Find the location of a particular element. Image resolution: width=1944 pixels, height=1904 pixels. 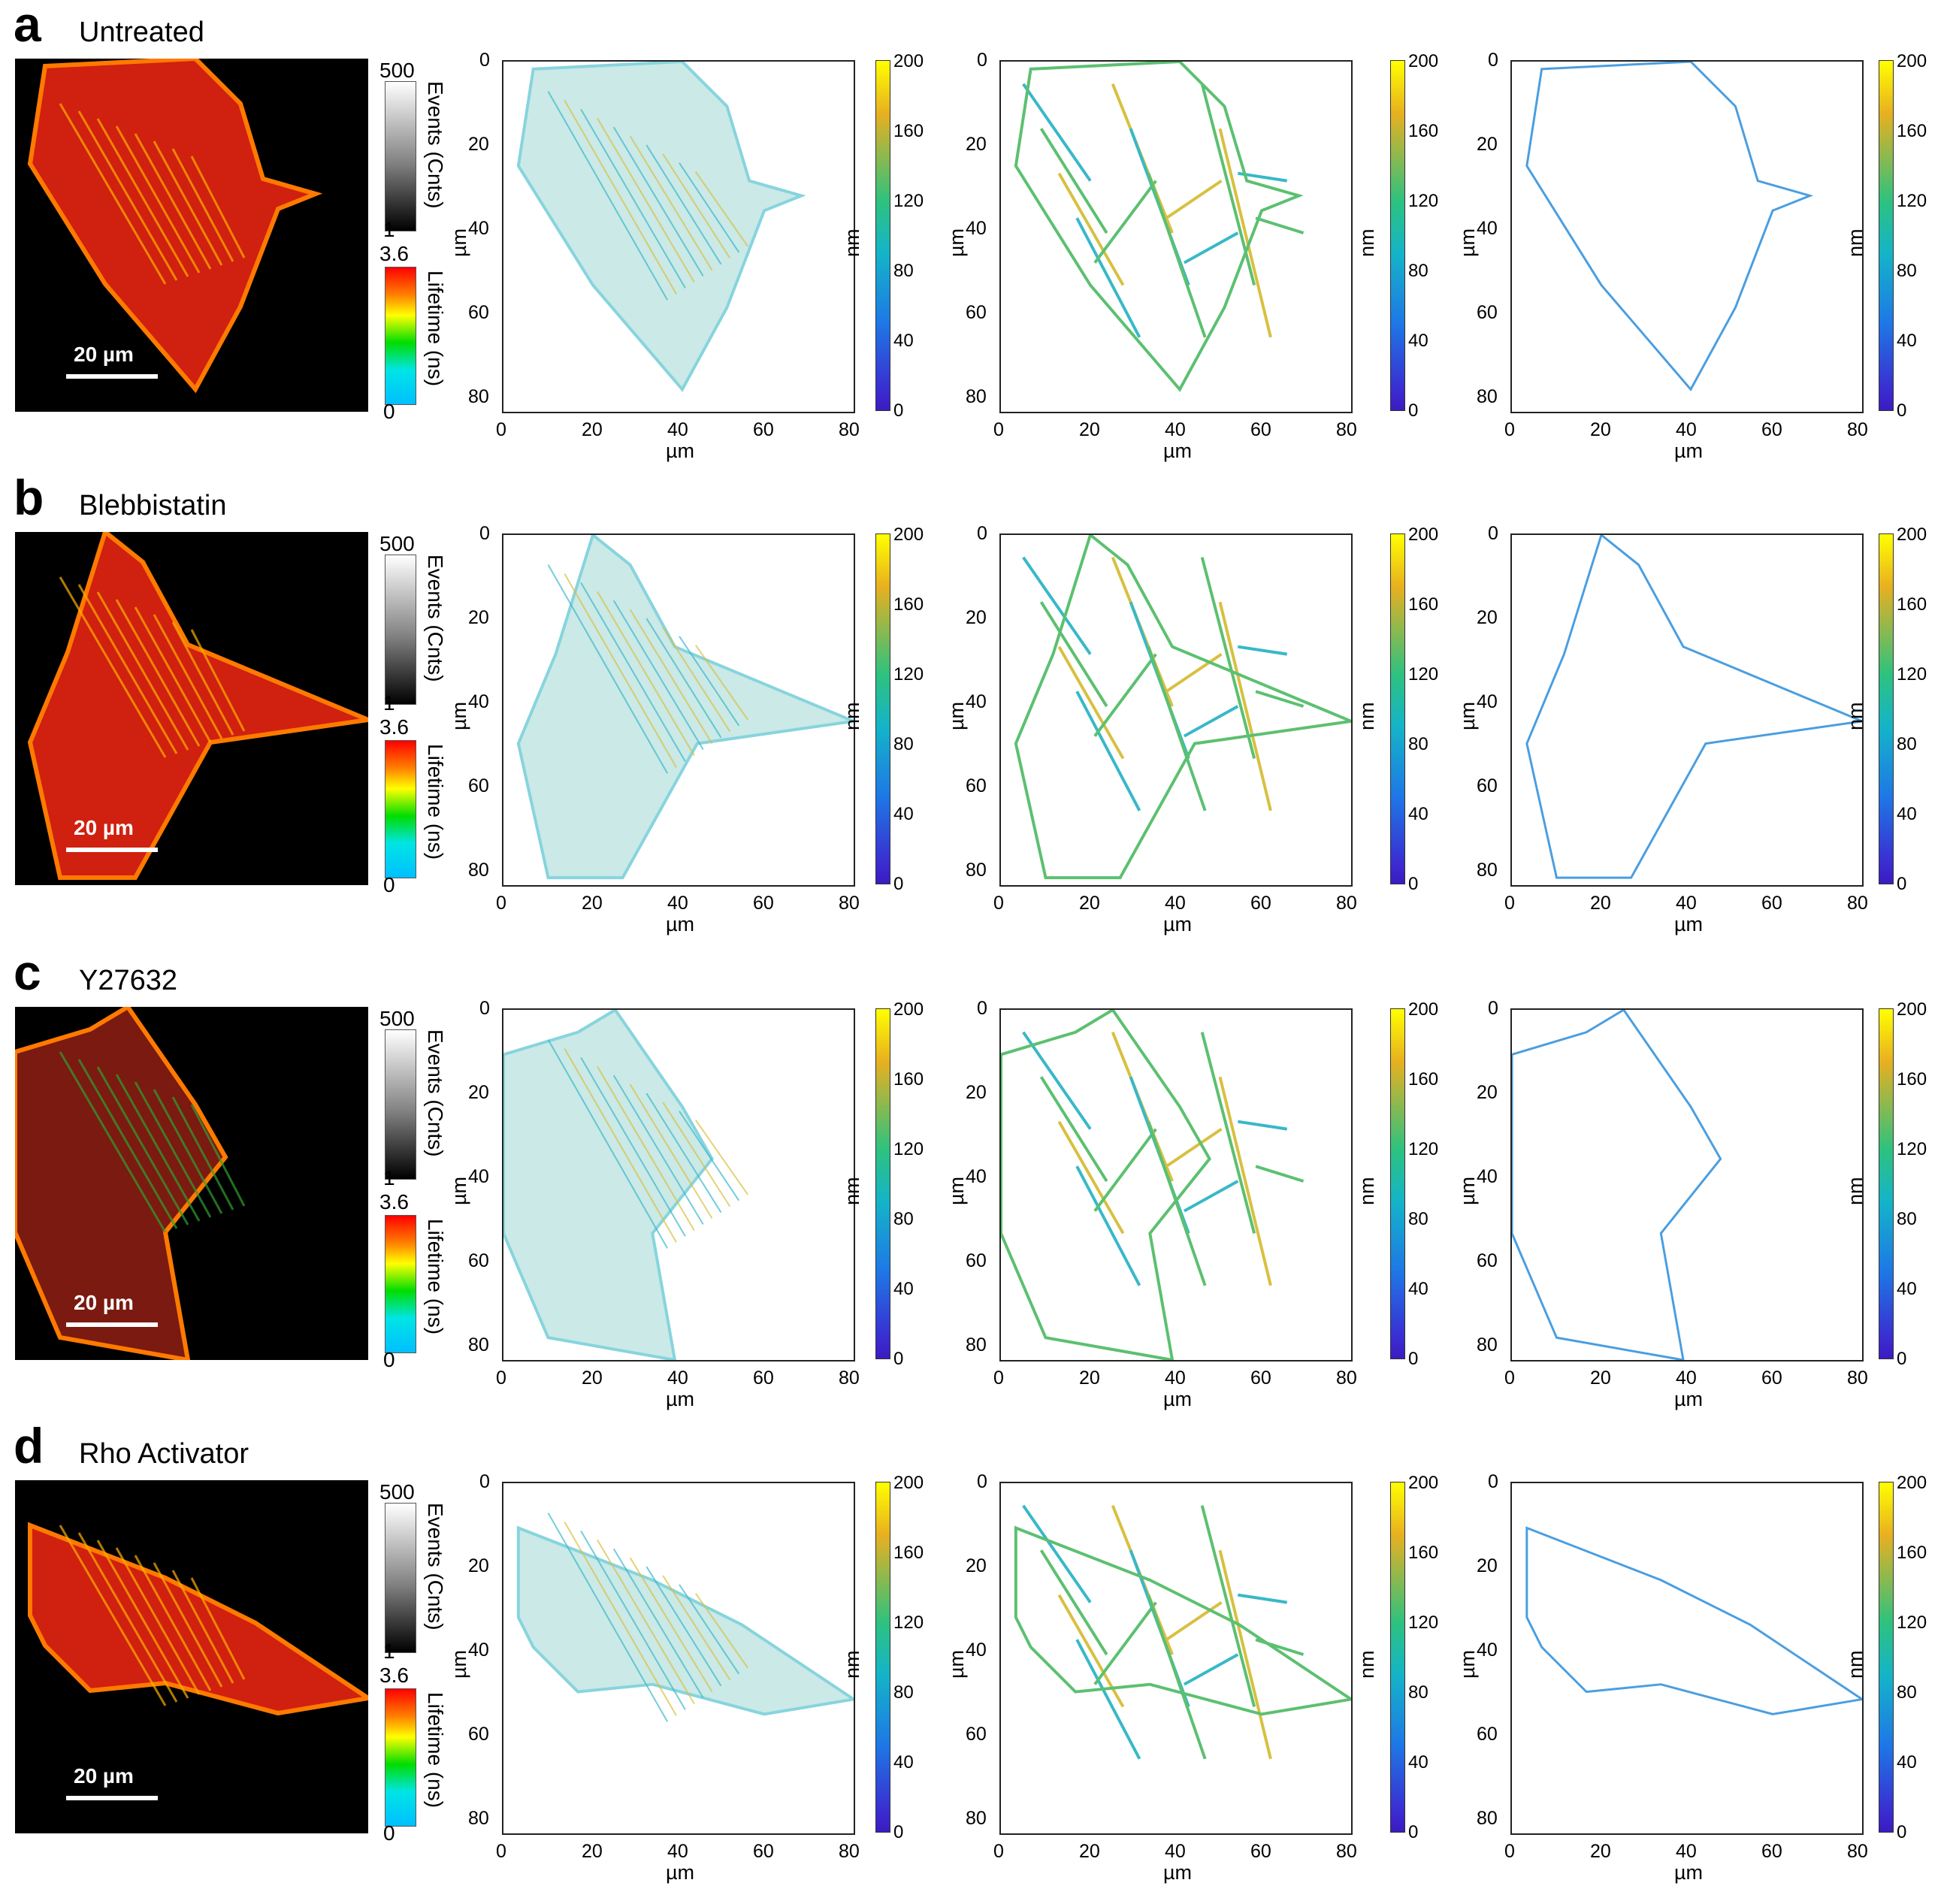

cell-density-map is located at coordinates (685, 707).